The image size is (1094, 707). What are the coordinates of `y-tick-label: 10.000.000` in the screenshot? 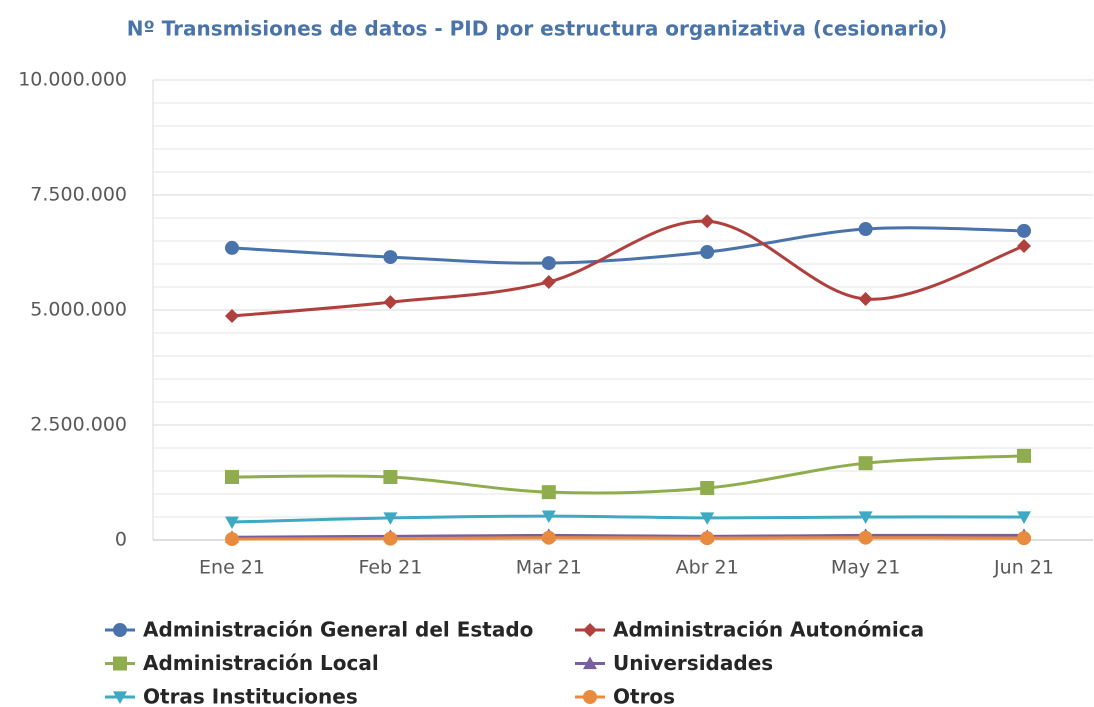 It's located at (72, 80).